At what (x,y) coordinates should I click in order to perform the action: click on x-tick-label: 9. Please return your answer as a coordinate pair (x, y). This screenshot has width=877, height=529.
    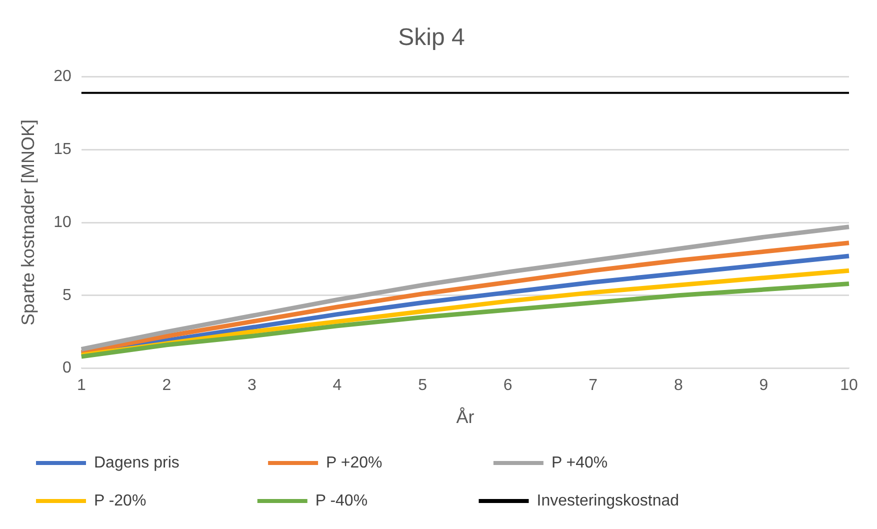
    Looking at the image, I should click on (763, 385).